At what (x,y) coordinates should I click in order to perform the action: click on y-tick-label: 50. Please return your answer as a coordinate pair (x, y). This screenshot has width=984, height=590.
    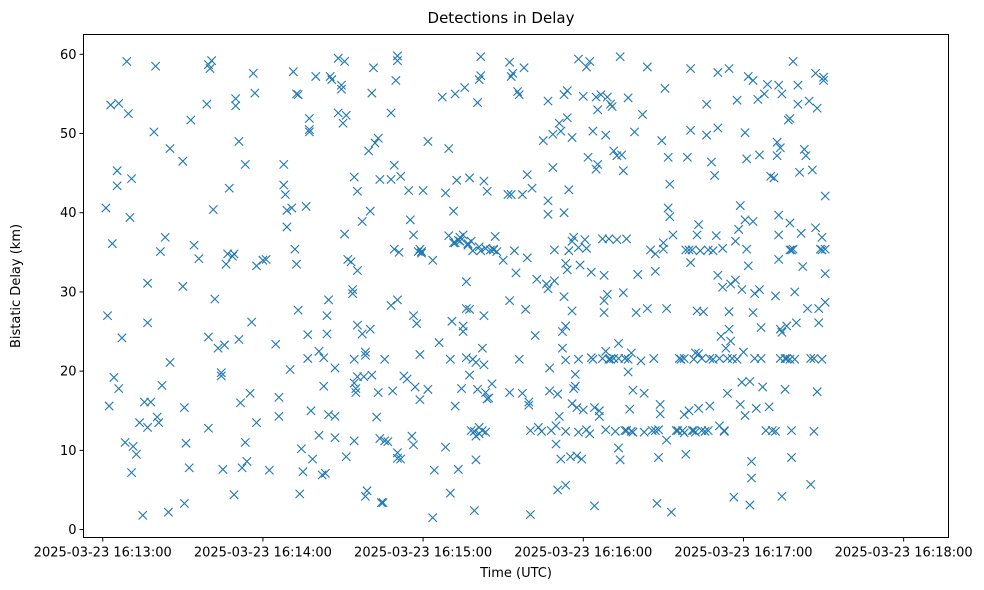
    Looking at the image, I should click on (68, 134).